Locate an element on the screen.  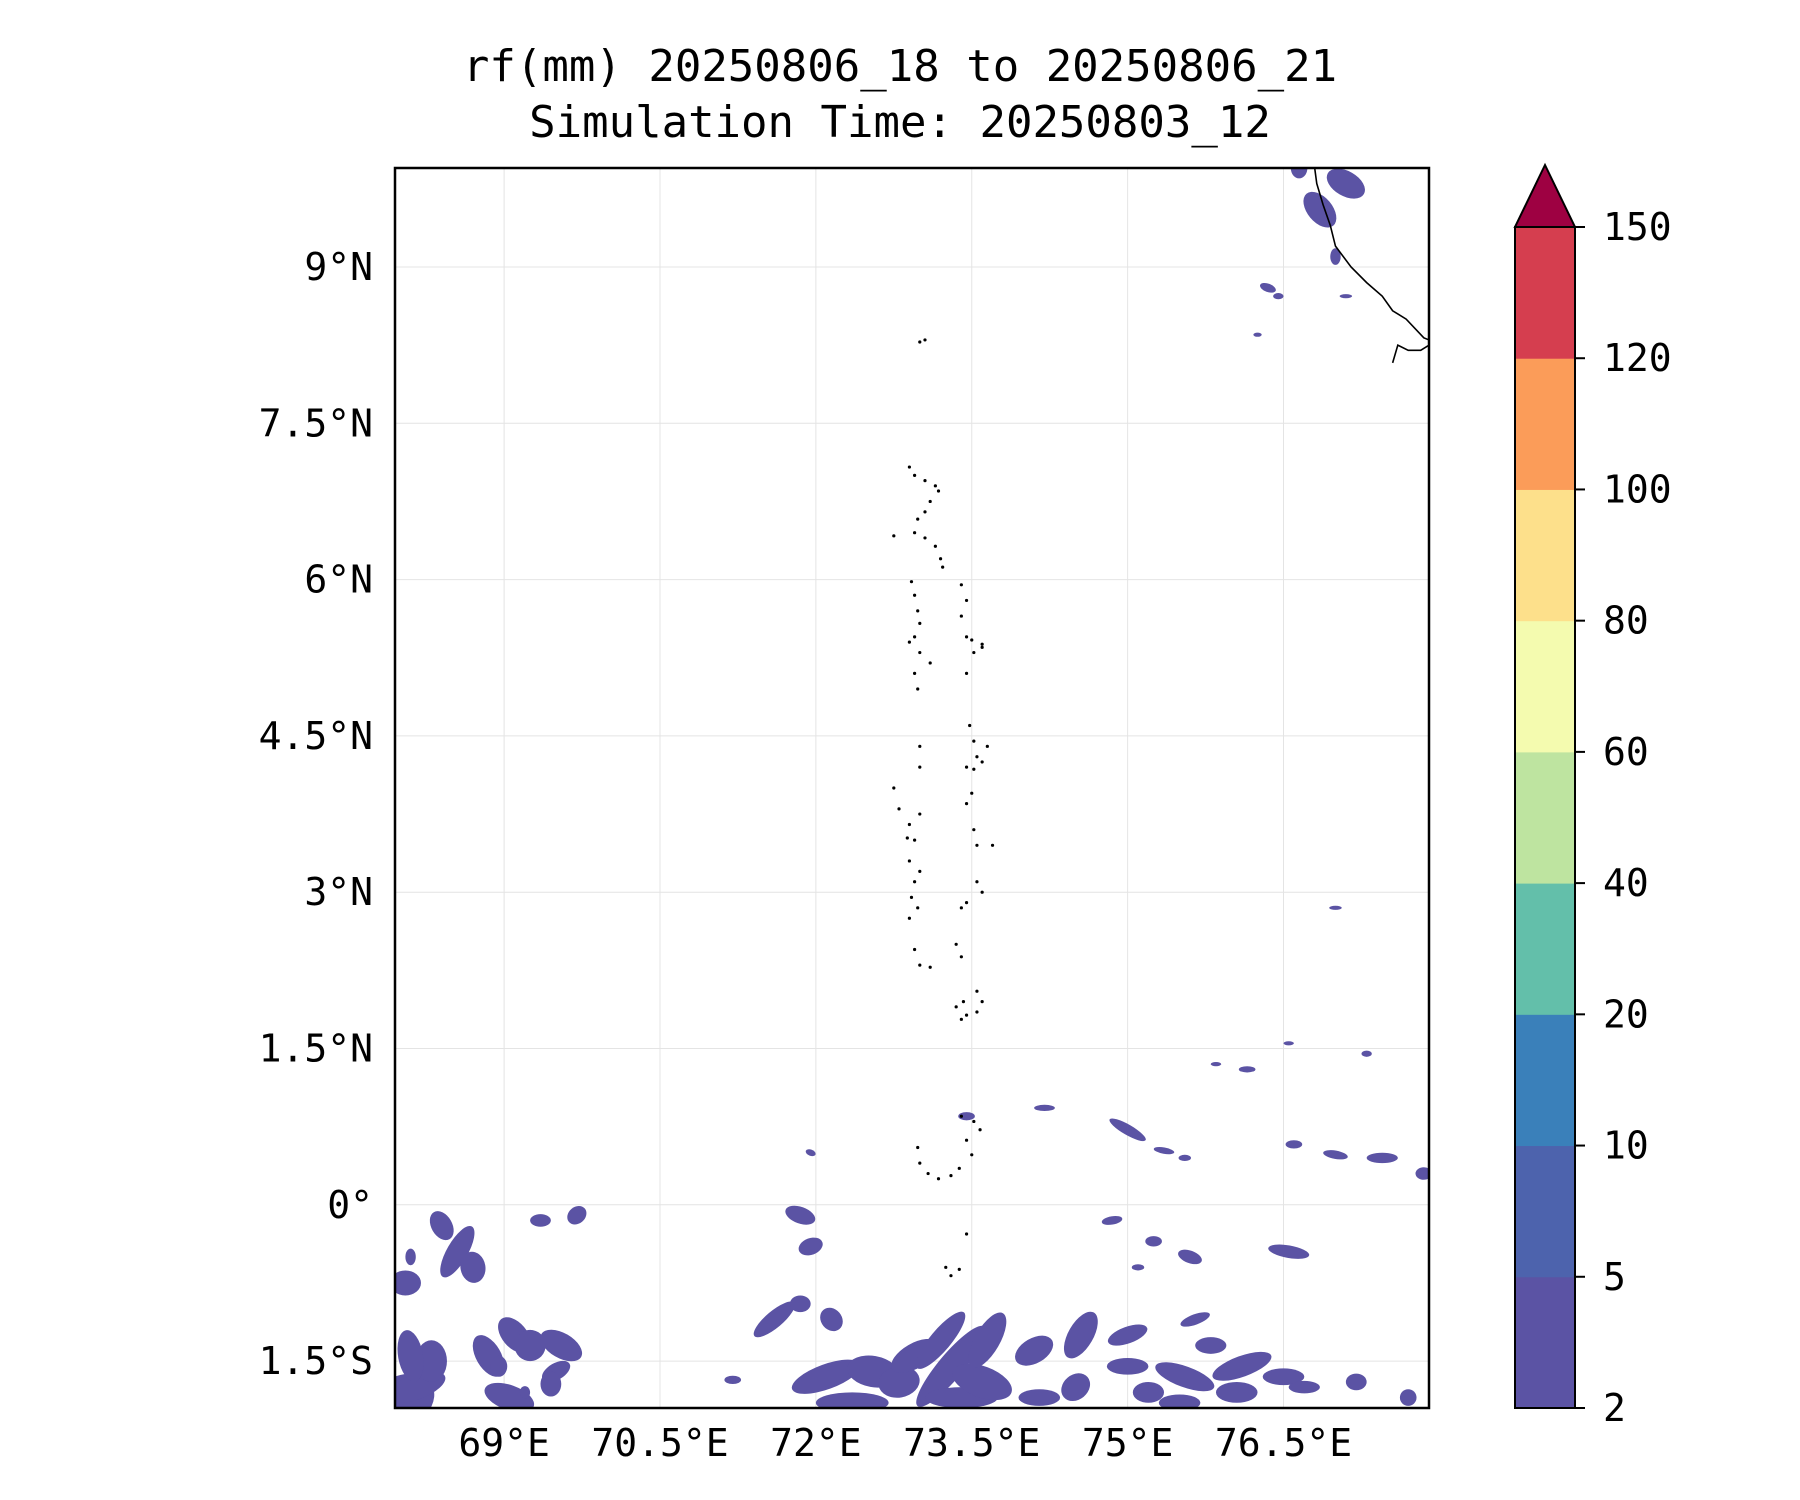
colorbar-tick-label: 40 is located at coordinates (1626, 883).